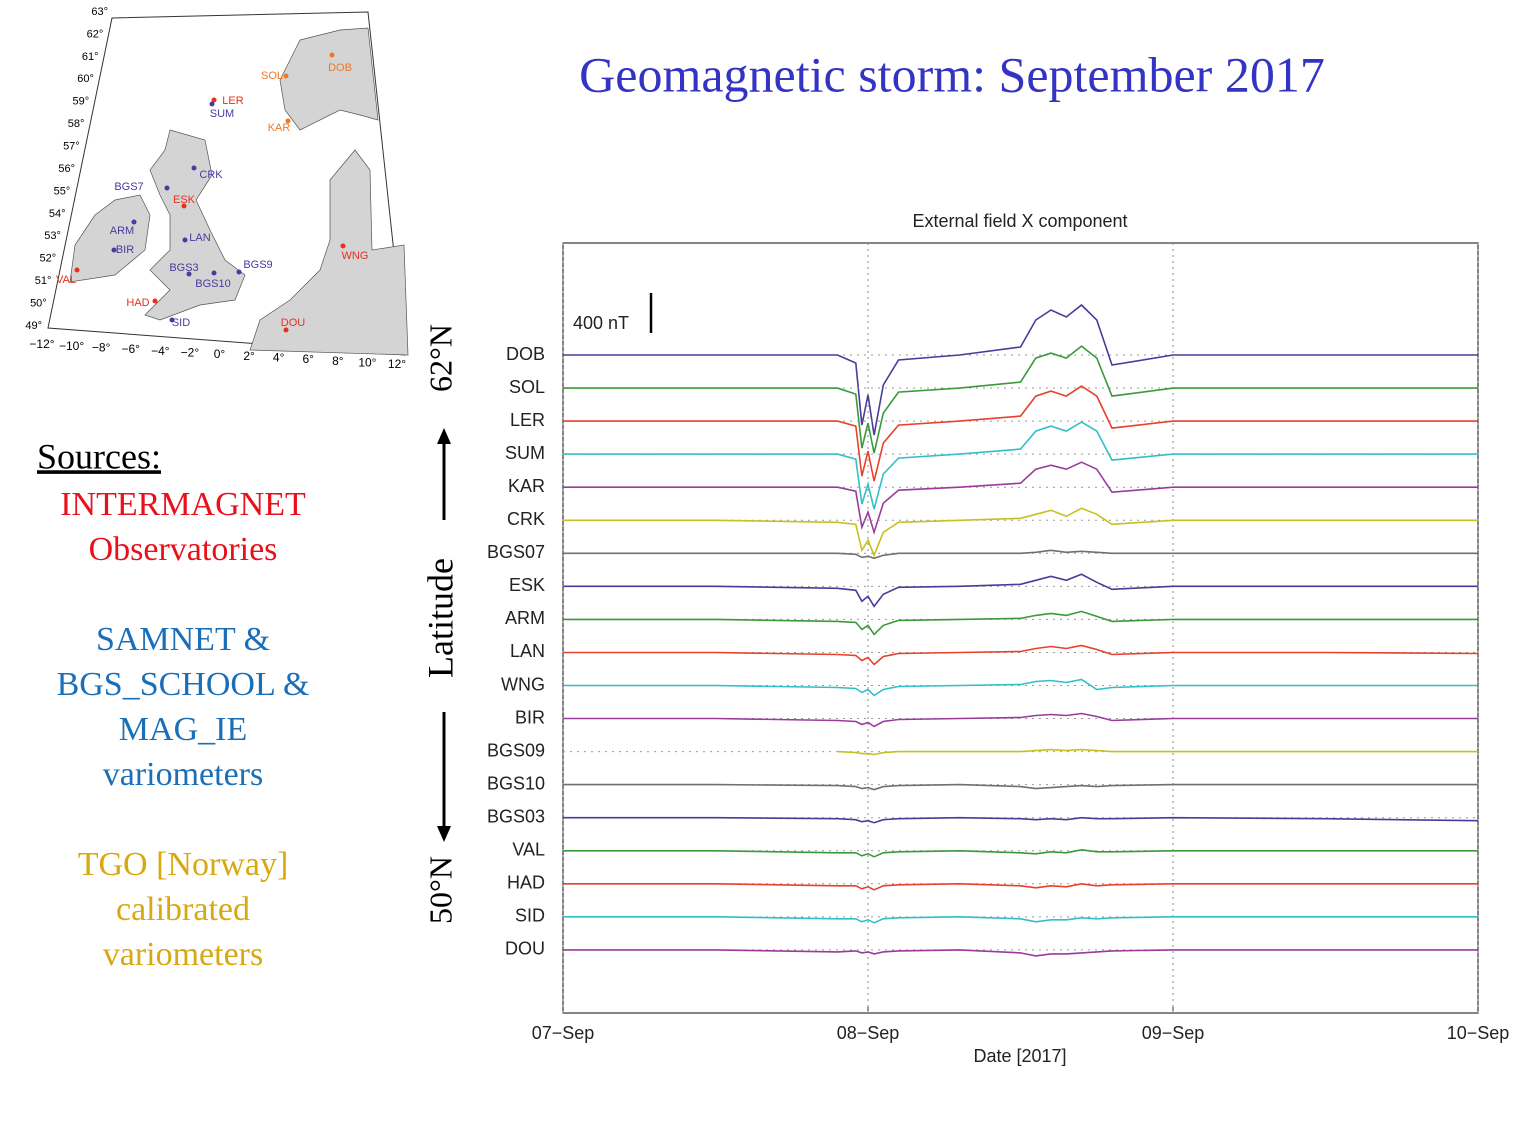  I want to click on x-tick-label: 08−Sep, so click(868, 1033).